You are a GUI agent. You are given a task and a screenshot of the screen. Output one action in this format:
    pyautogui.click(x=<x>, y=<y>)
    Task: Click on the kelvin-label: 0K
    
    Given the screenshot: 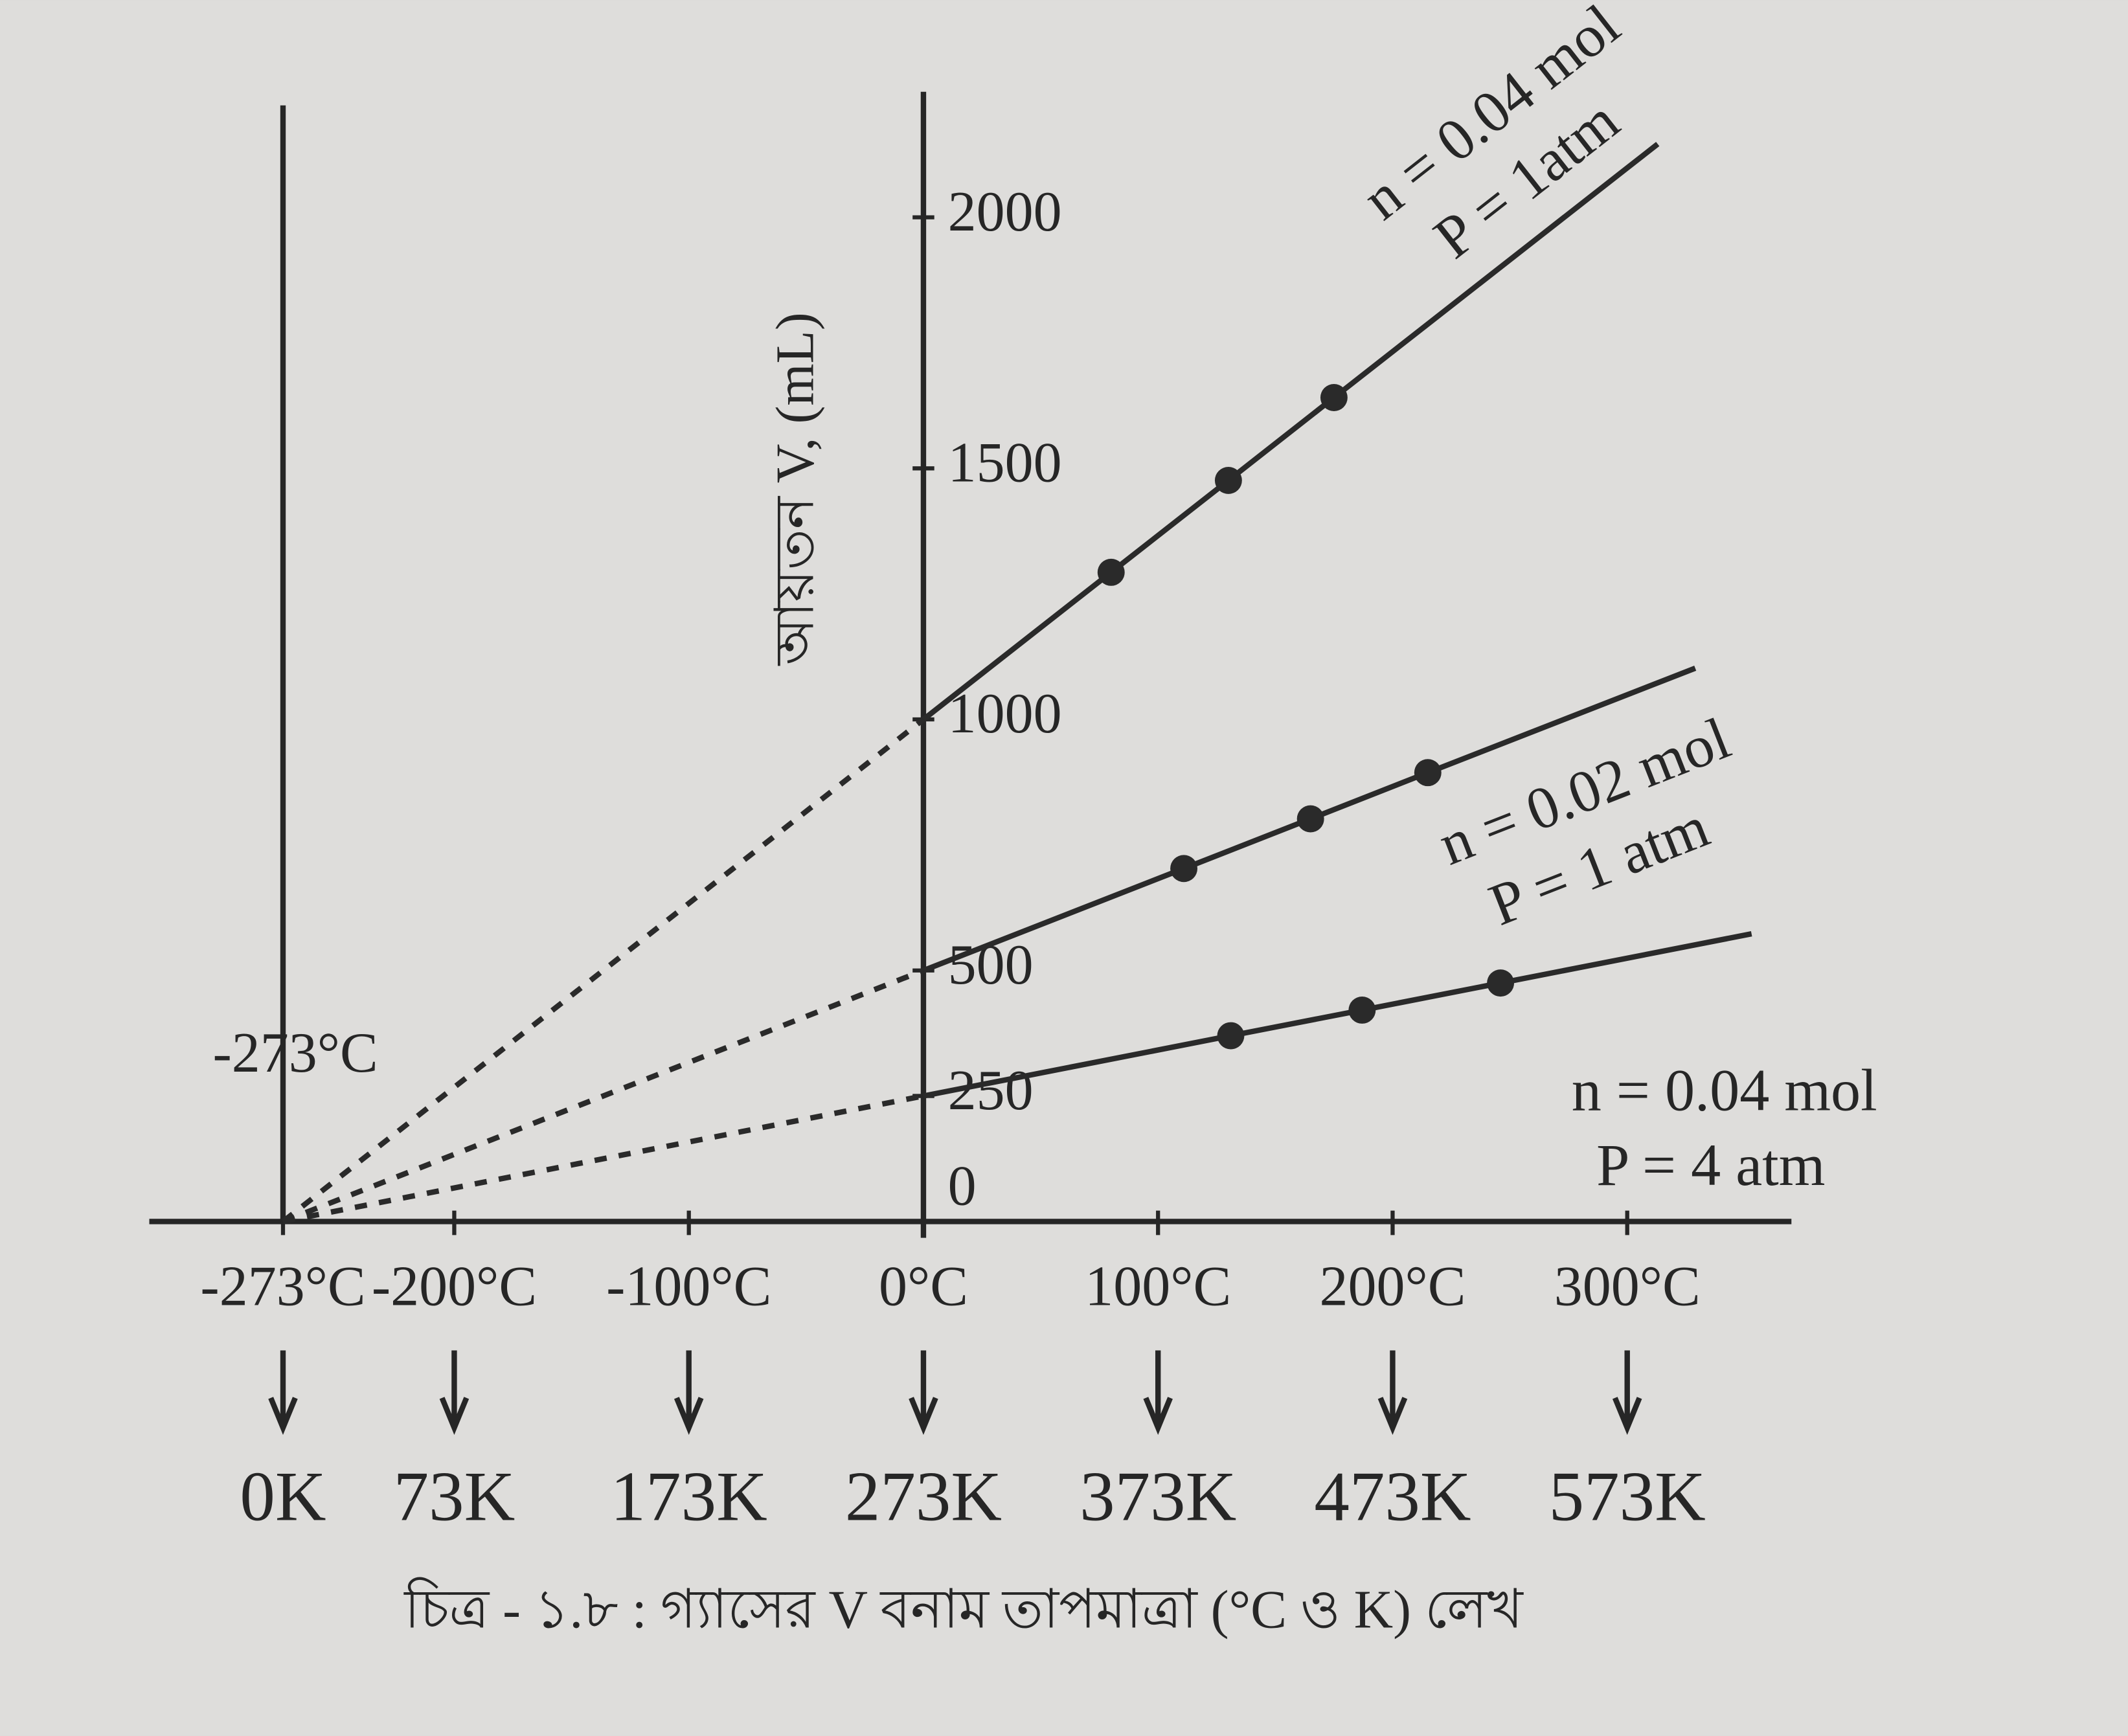 What is the action you would take?
    pyautogui.click(x=283, y=1496)
    